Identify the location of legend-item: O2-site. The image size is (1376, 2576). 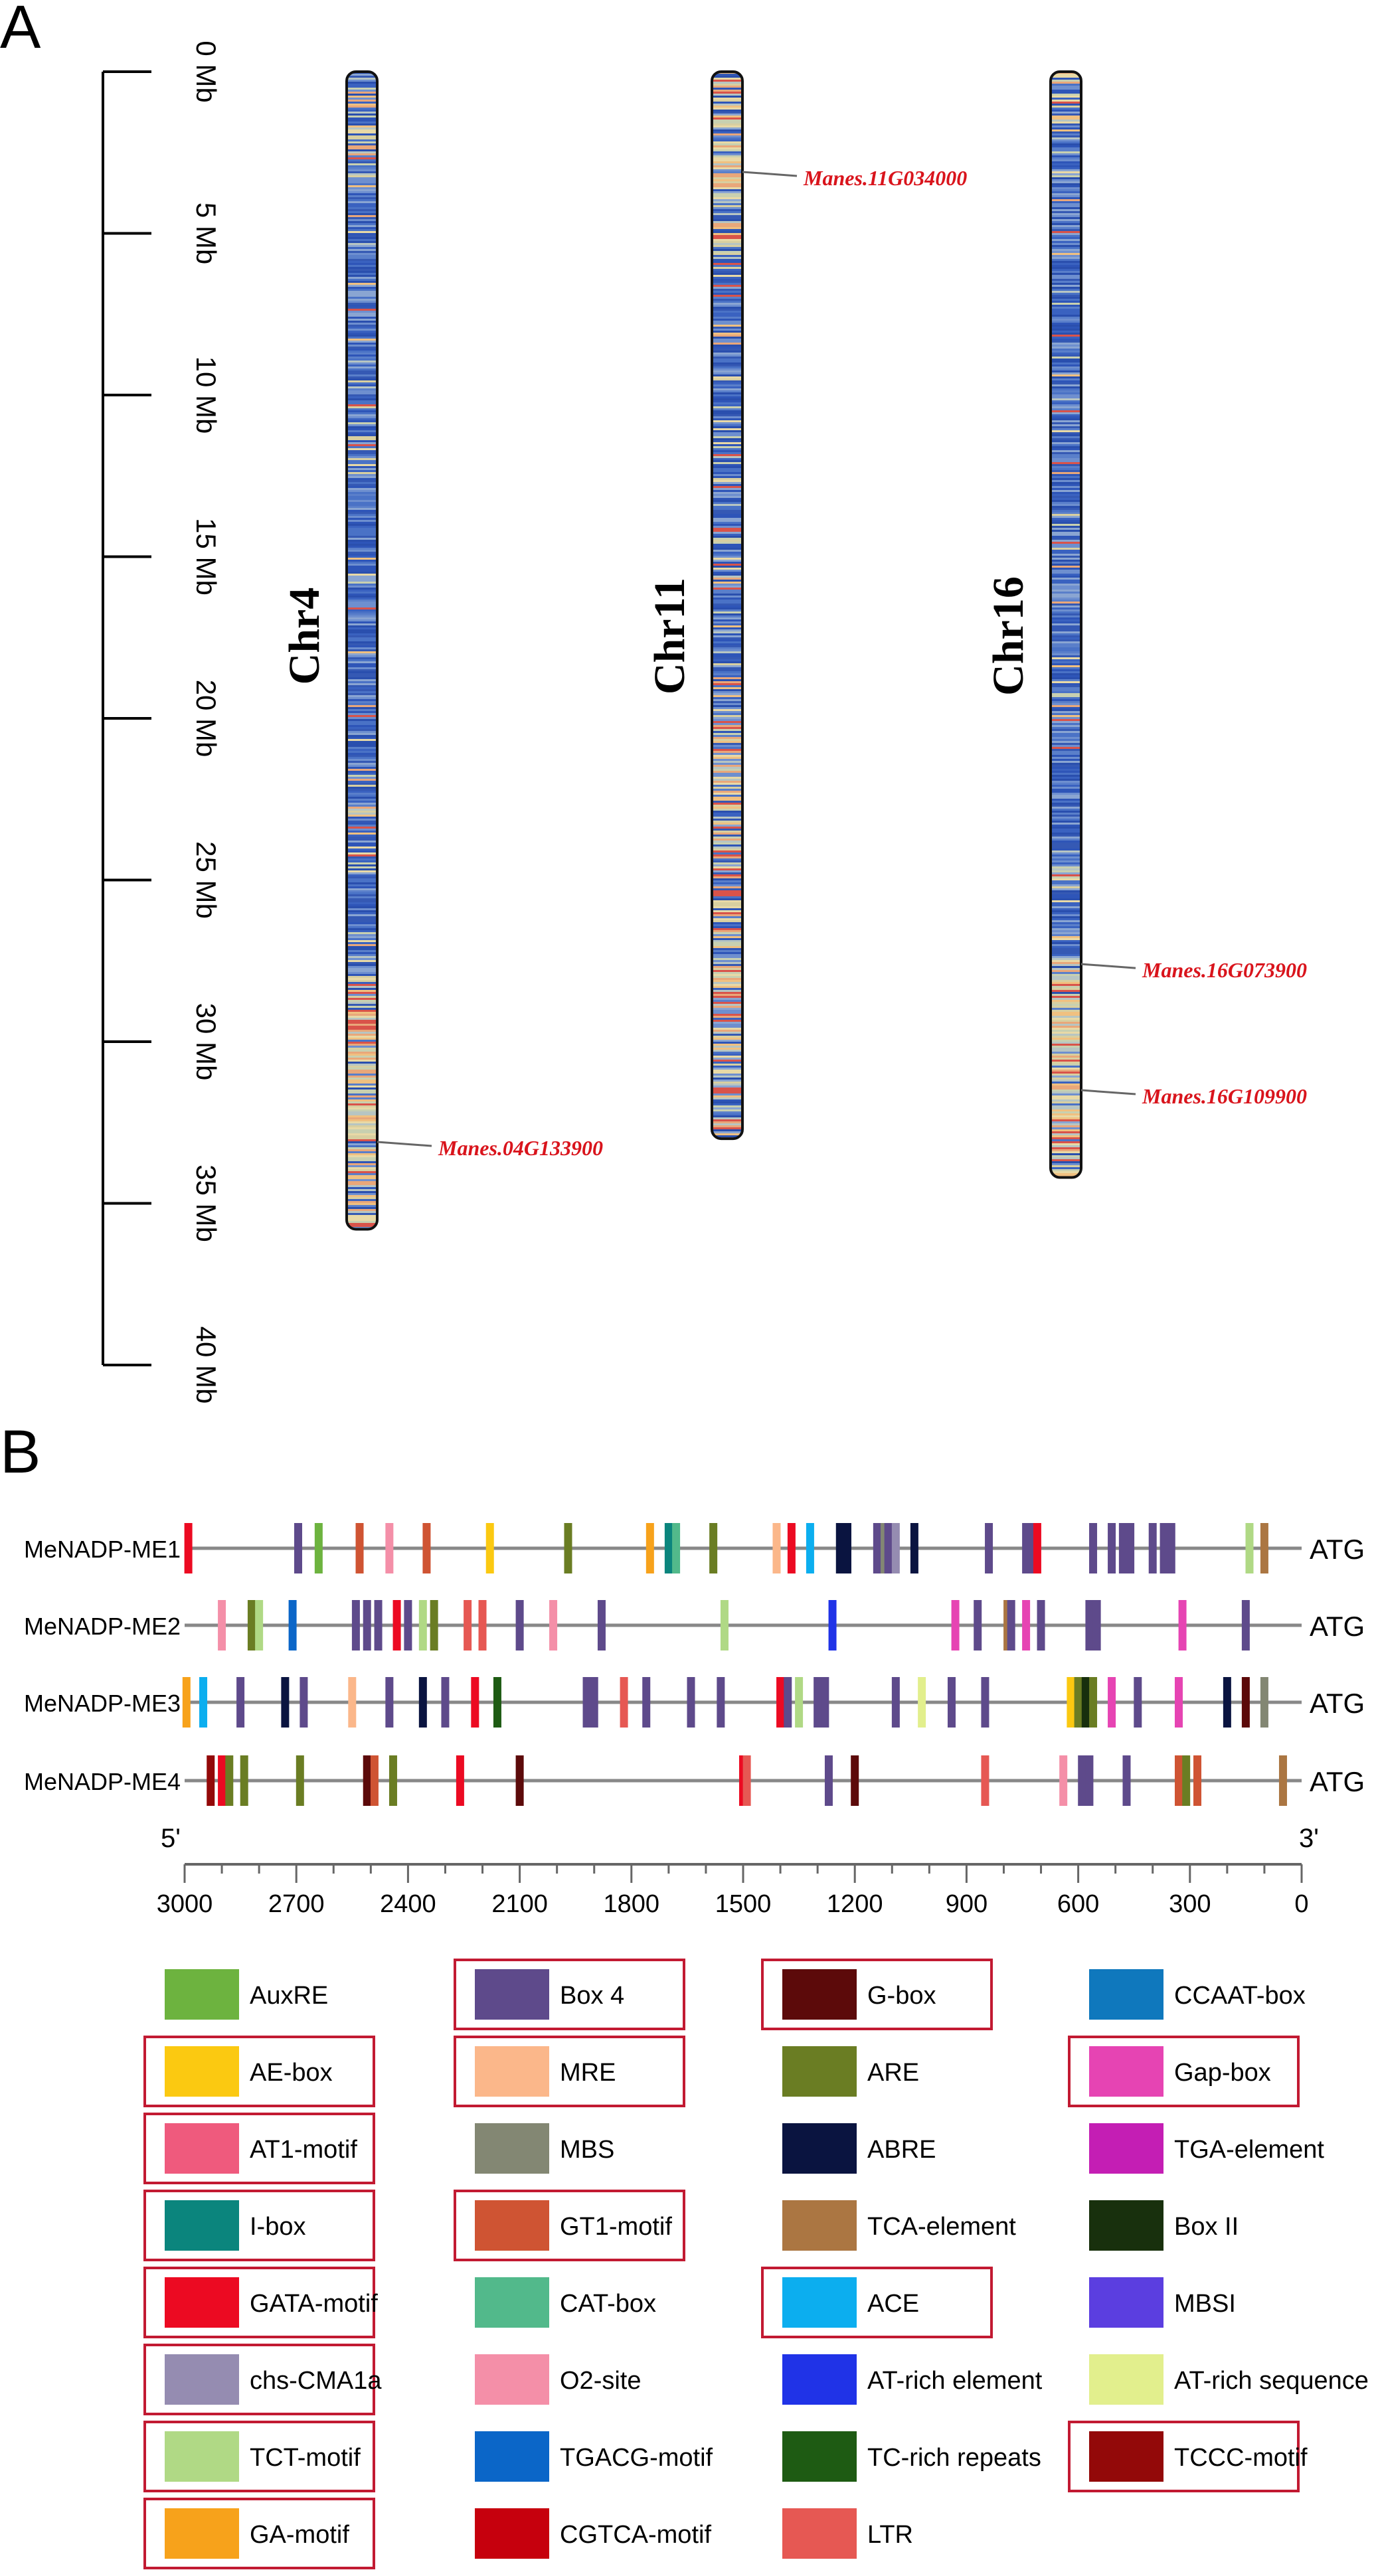
(558, 2379).